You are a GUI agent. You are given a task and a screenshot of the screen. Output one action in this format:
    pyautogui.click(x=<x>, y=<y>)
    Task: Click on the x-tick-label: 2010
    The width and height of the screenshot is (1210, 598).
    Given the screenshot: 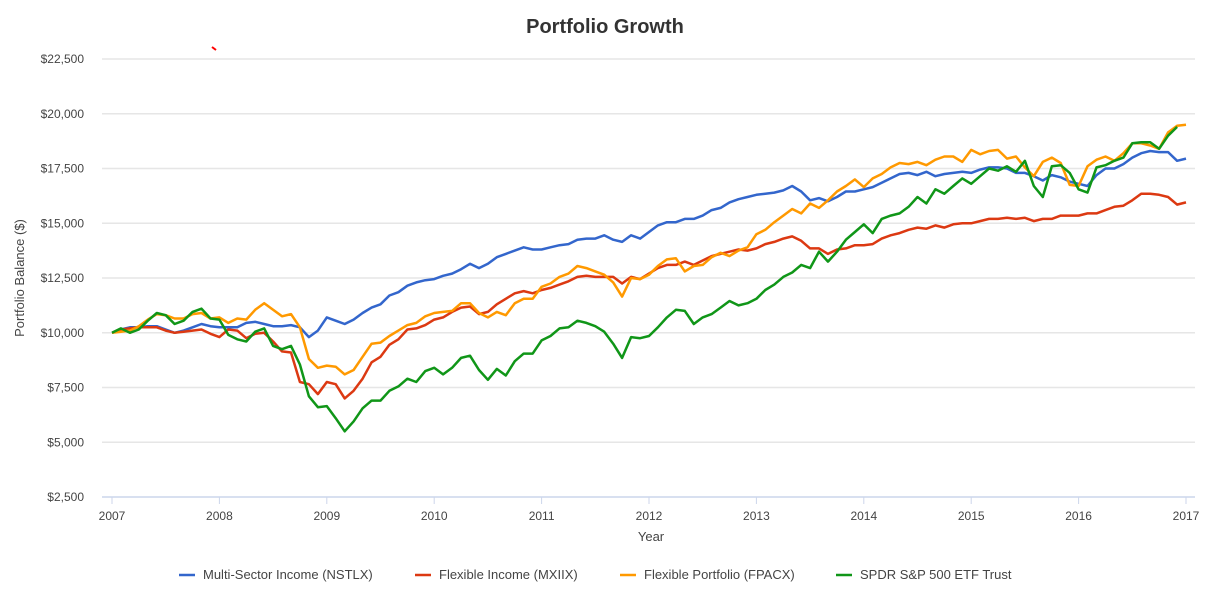 What is the action you would take?
    pyautogui.click(x=434, y=516)
    